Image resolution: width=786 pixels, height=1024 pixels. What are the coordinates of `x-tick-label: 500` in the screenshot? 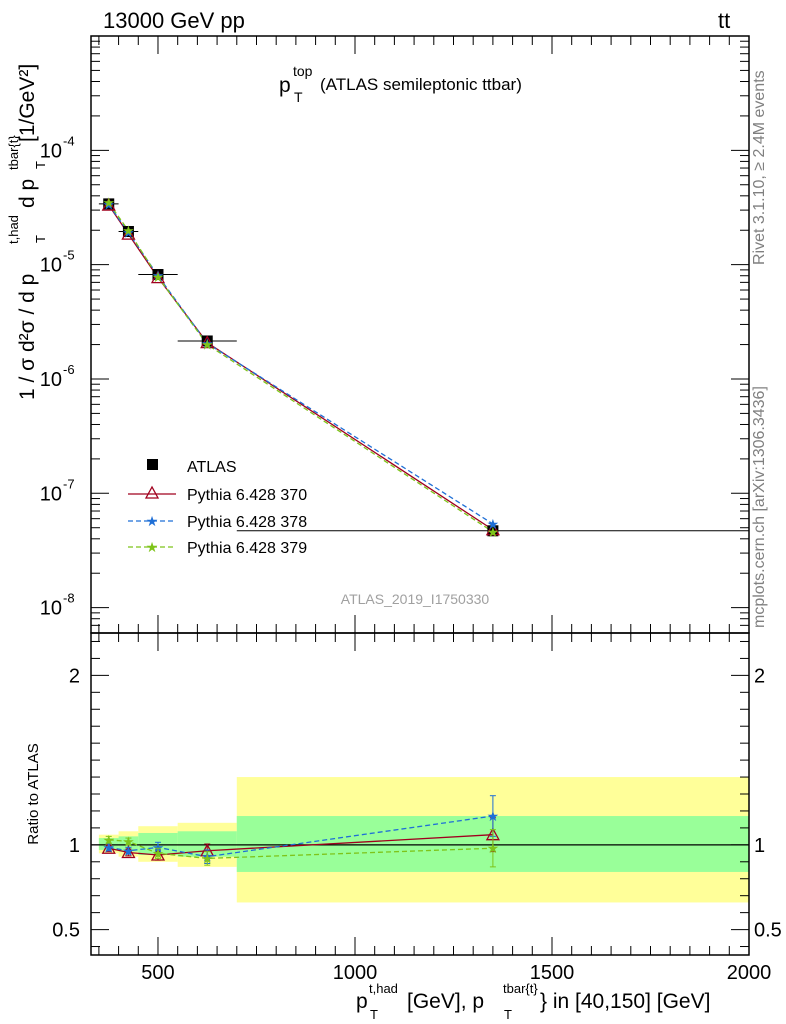 It's located at (157, 973).